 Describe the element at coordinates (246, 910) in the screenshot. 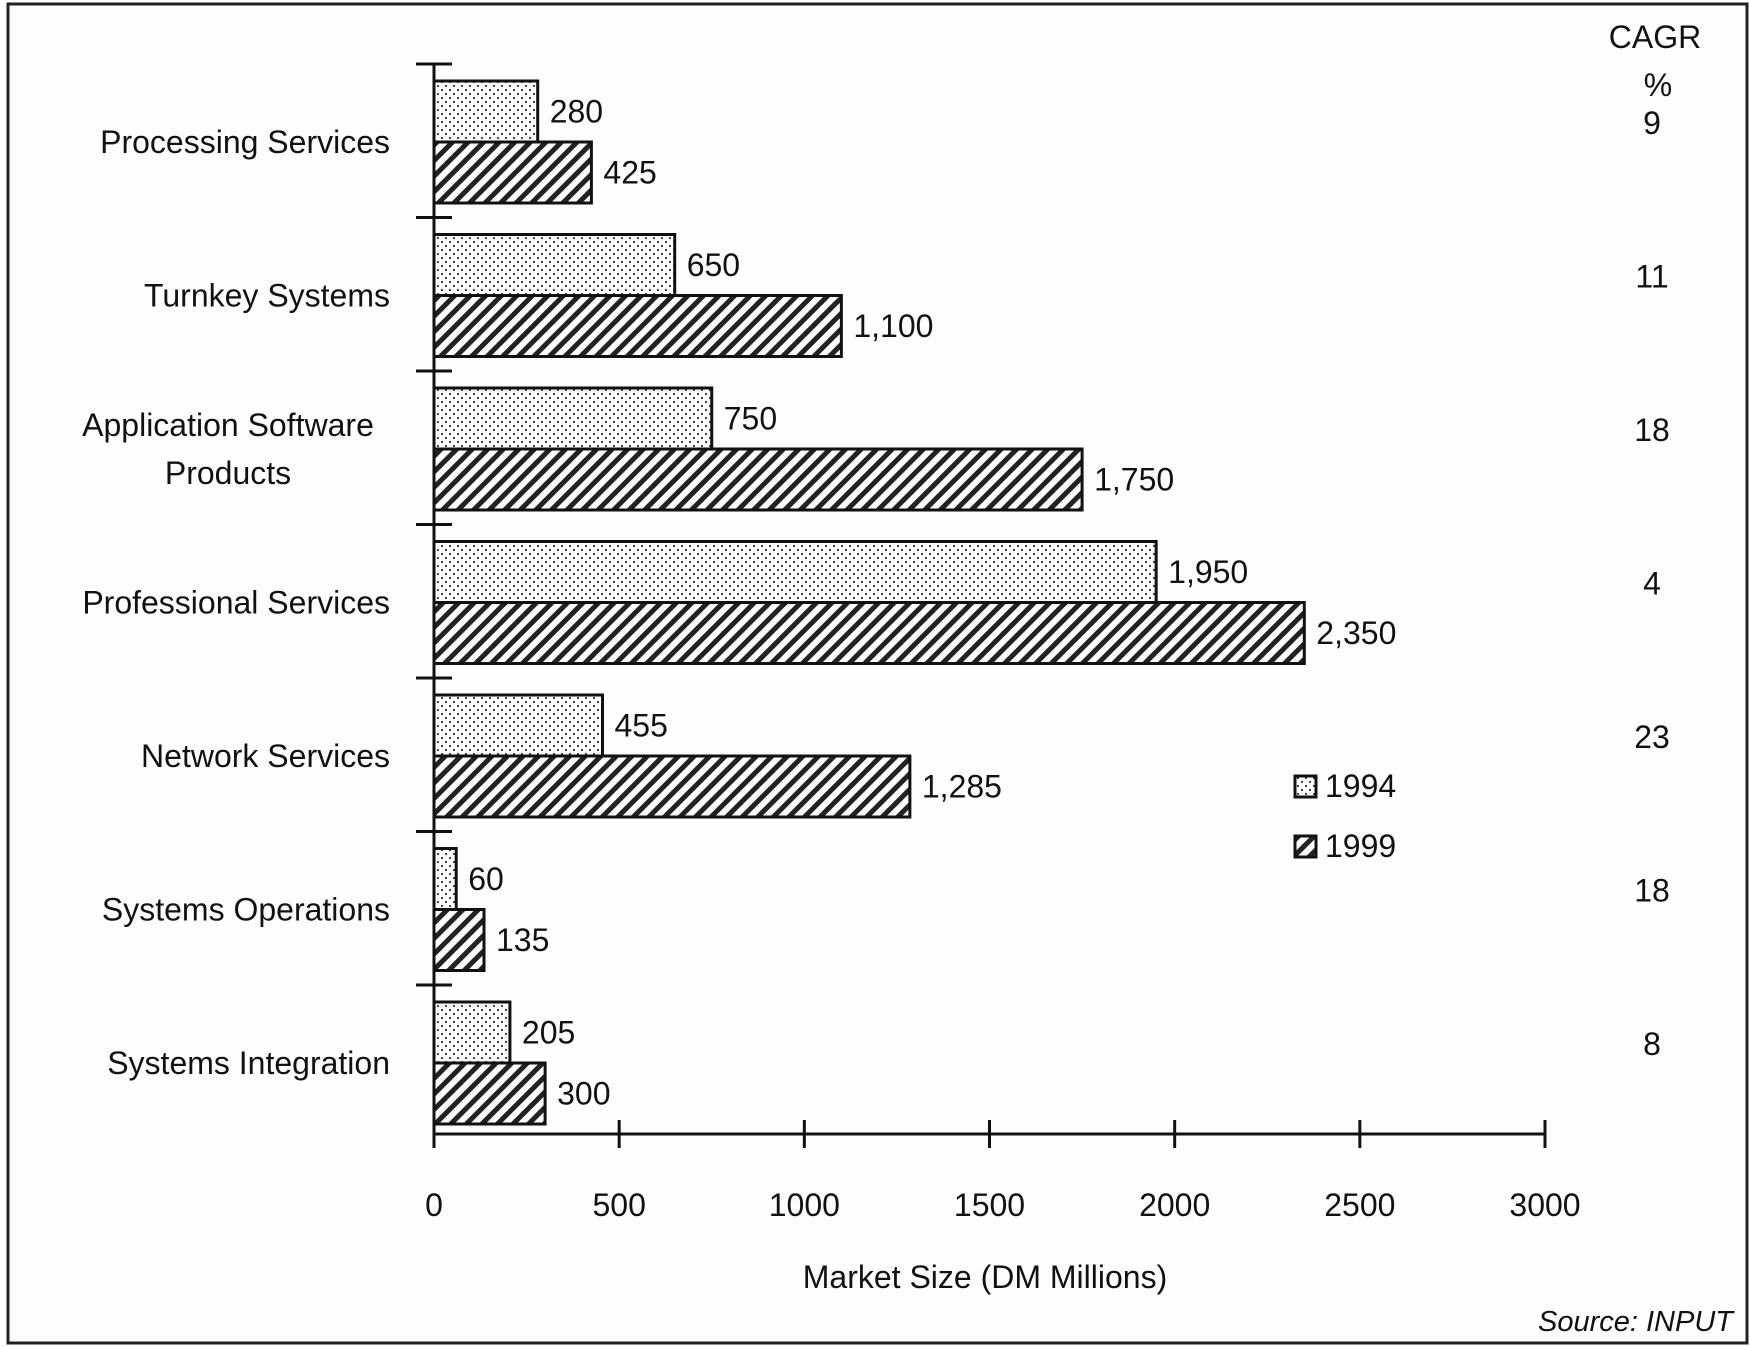

I see `category-label: Systems Operations` at that location.